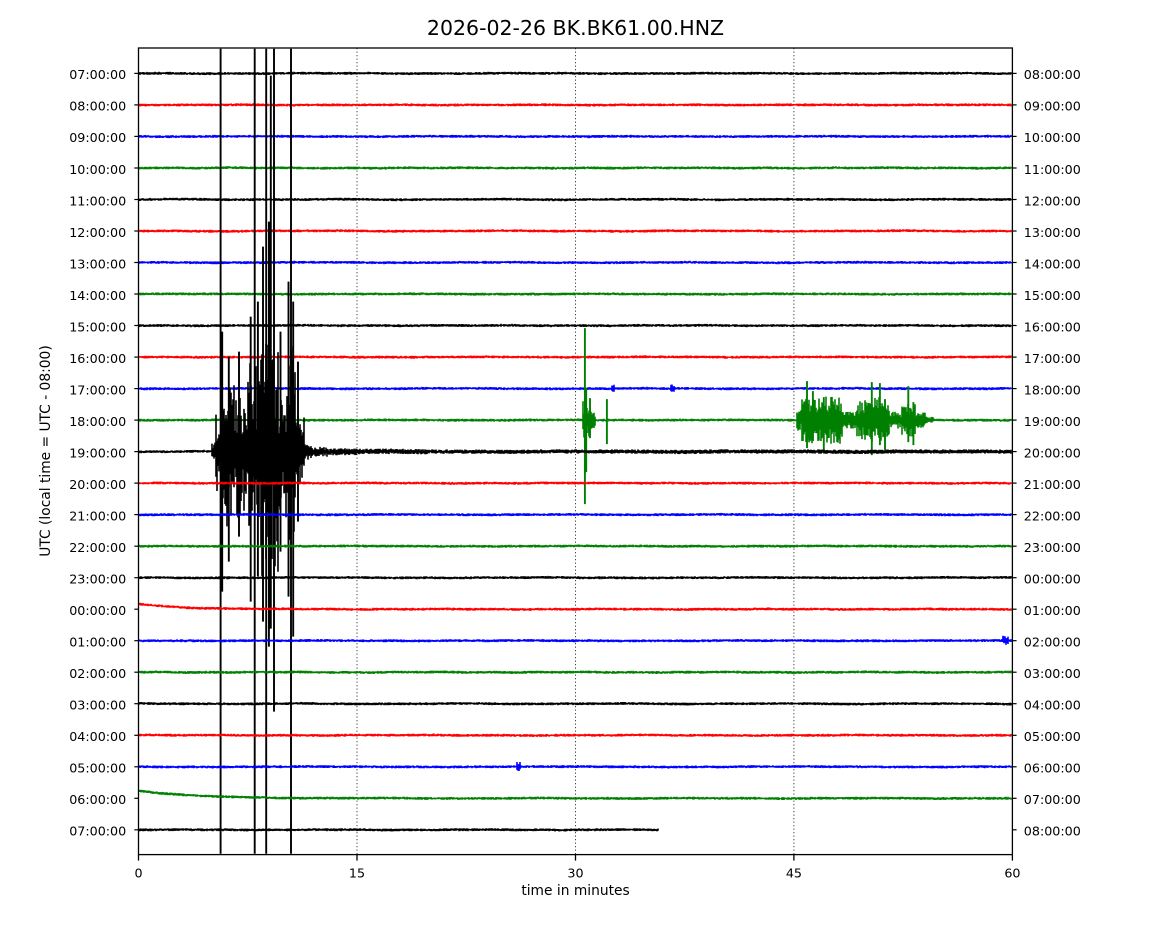  Describe the element at coordinates (97, 515) in the screenshot. I see `utc-tick-label-14: 21:00:00` at that location.